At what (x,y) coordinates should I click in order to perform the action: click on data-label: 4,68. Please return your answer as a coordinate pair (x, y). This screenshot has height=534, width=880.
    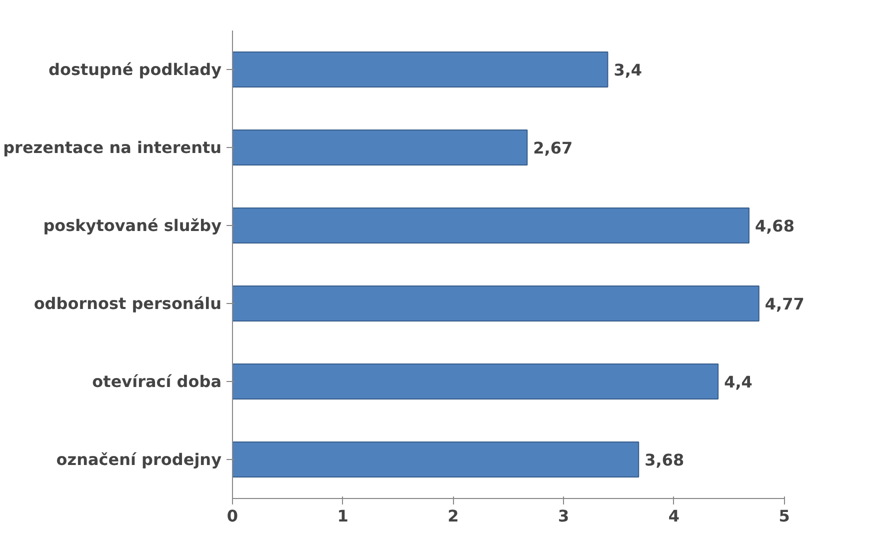
    Looking at the image, I should click on (774, 226).